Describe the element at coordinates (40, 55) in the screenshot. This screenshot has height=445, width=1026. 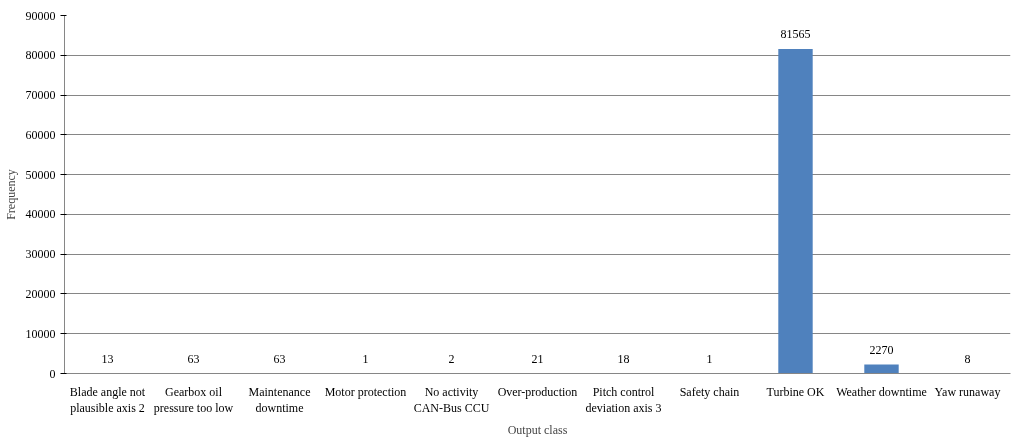
I see `y-tick-label: 80000` at that location.